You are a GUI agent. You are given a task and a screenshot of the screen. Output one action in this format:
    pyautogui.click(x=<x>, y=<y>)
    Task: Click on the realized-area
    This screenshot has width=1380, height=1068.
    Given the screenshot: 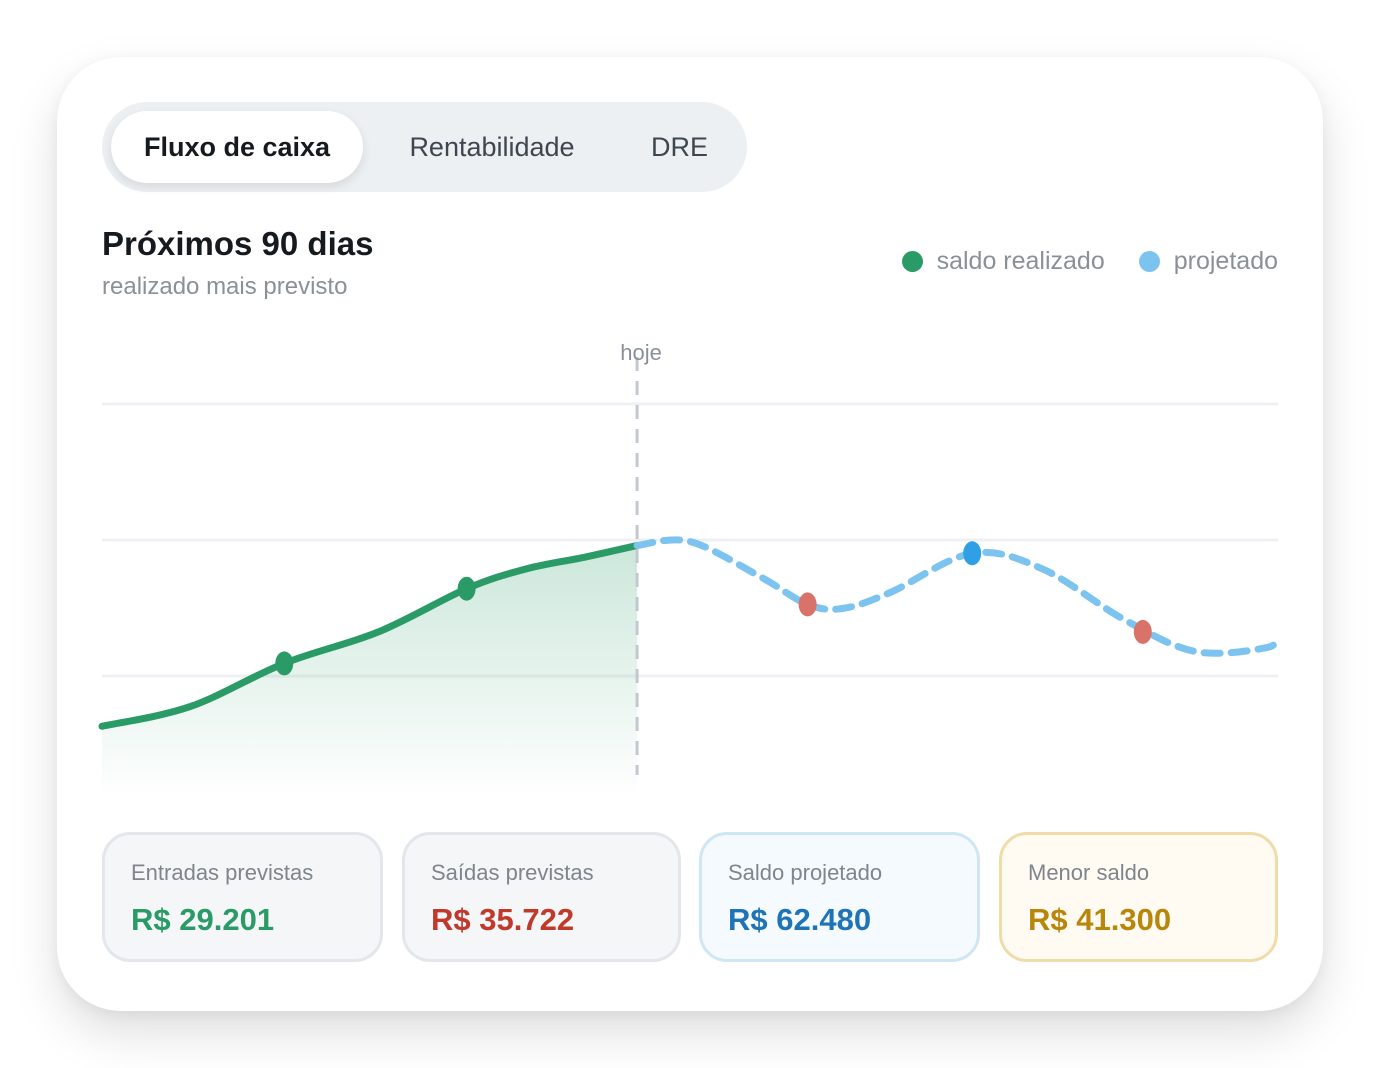 What is the action you would take?
    pyautogui.click(x=370, y=671)
    